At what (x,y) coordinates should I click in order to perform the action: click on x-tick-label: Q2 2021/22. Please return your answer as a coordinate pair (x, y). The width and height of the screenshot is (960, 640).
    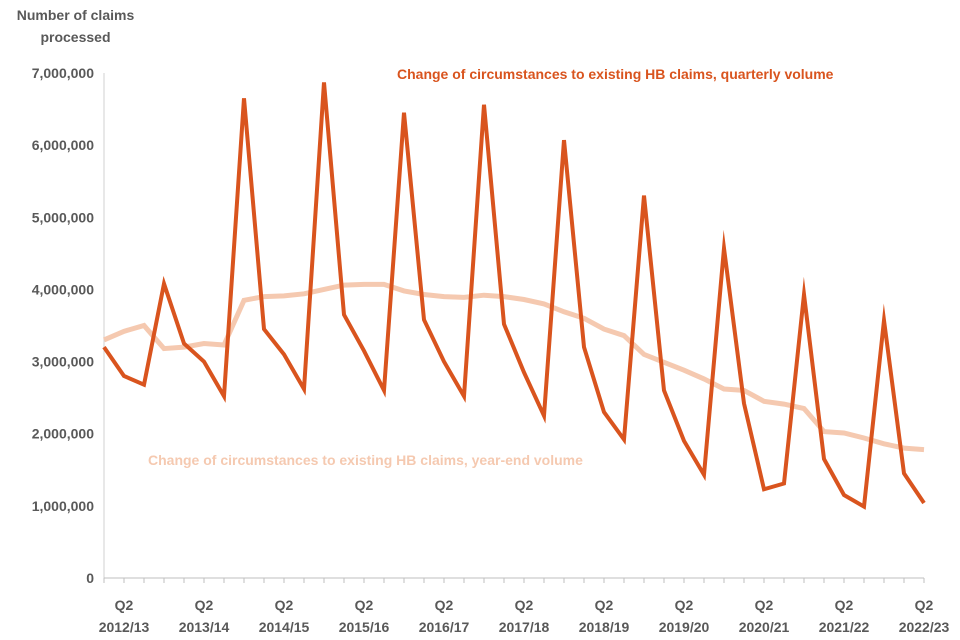
    Looking at the image, I should click on (844, 616).